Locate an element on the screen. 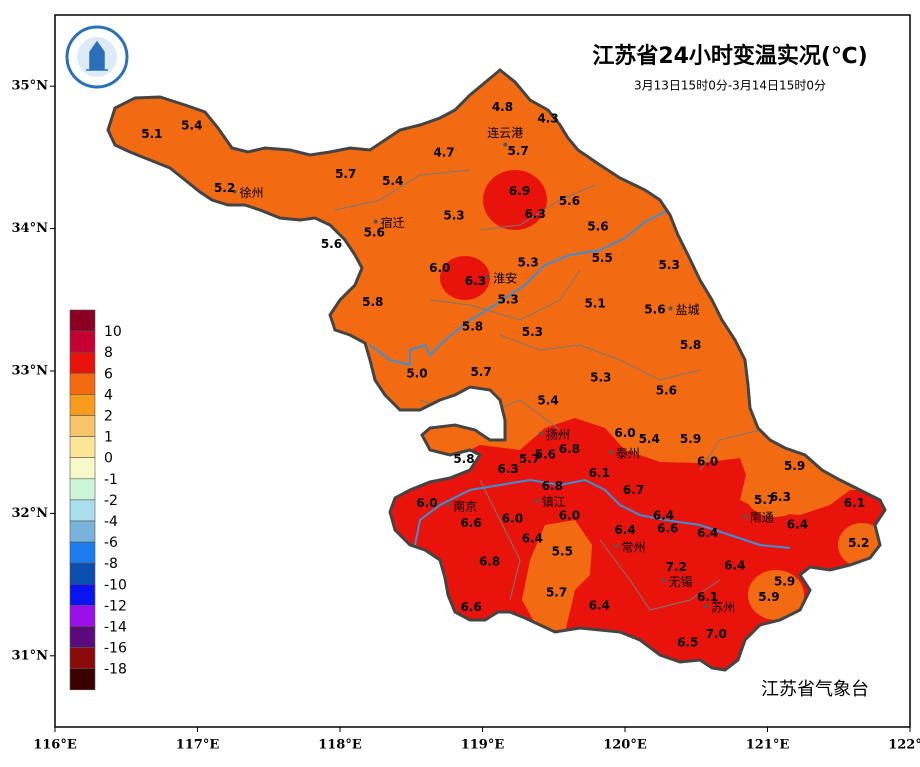  city-label: 无锡 is located at coordinates (680, 581).